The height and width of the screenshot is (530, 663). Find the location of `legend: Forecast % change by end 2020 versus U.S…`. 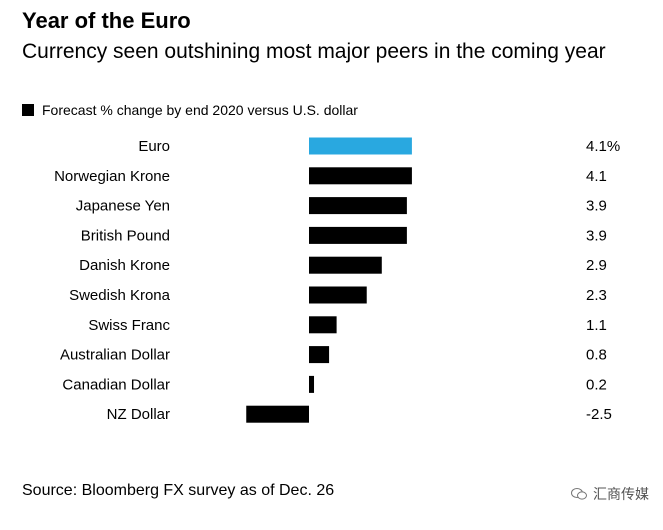

legend: Forecast % change by end 2020 versus U.S… is located at coordinates (190, 110).